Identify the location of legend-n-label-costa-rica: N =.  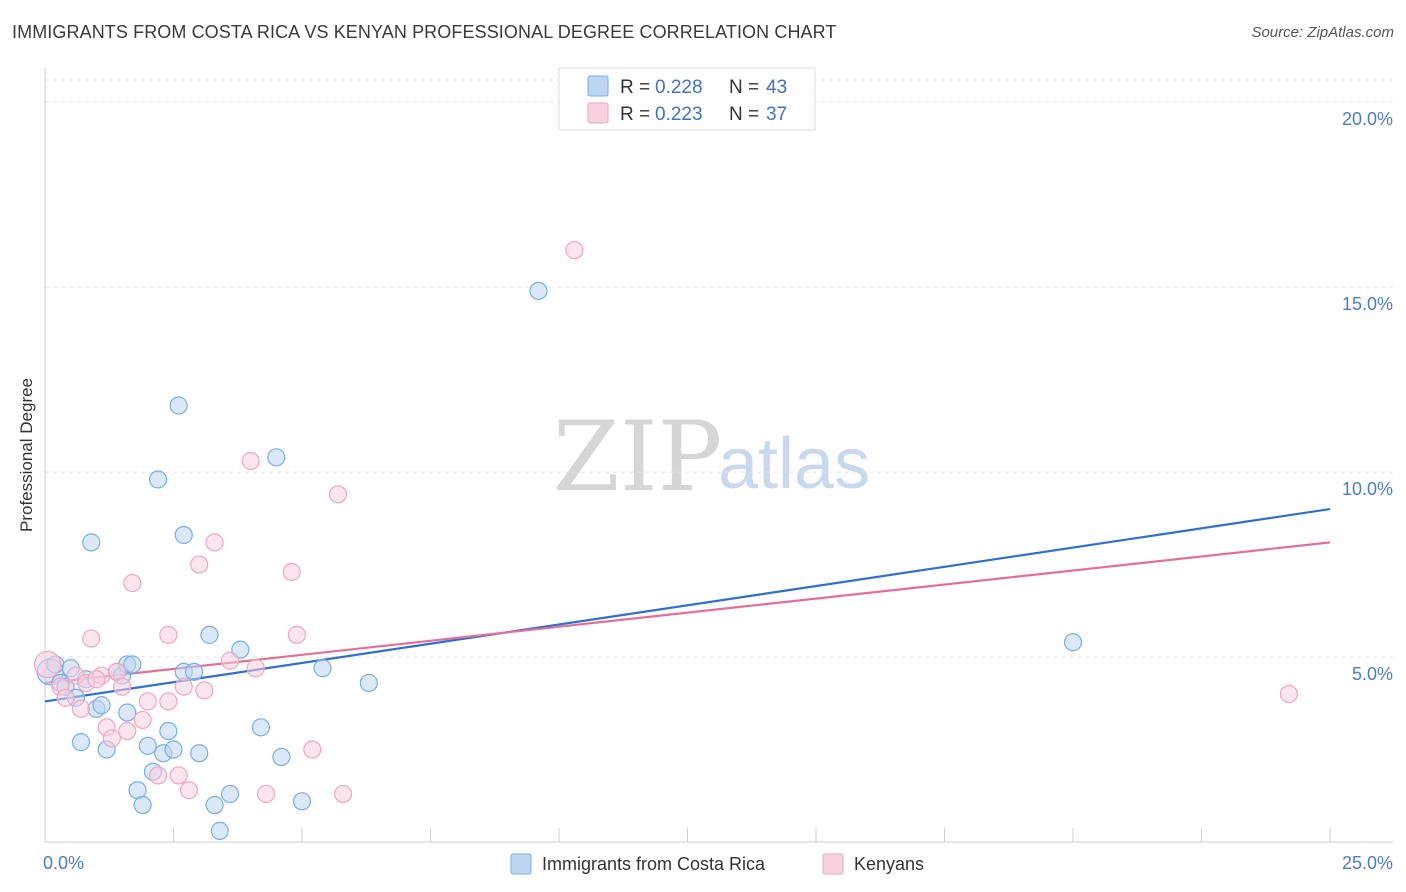
(744, 87).